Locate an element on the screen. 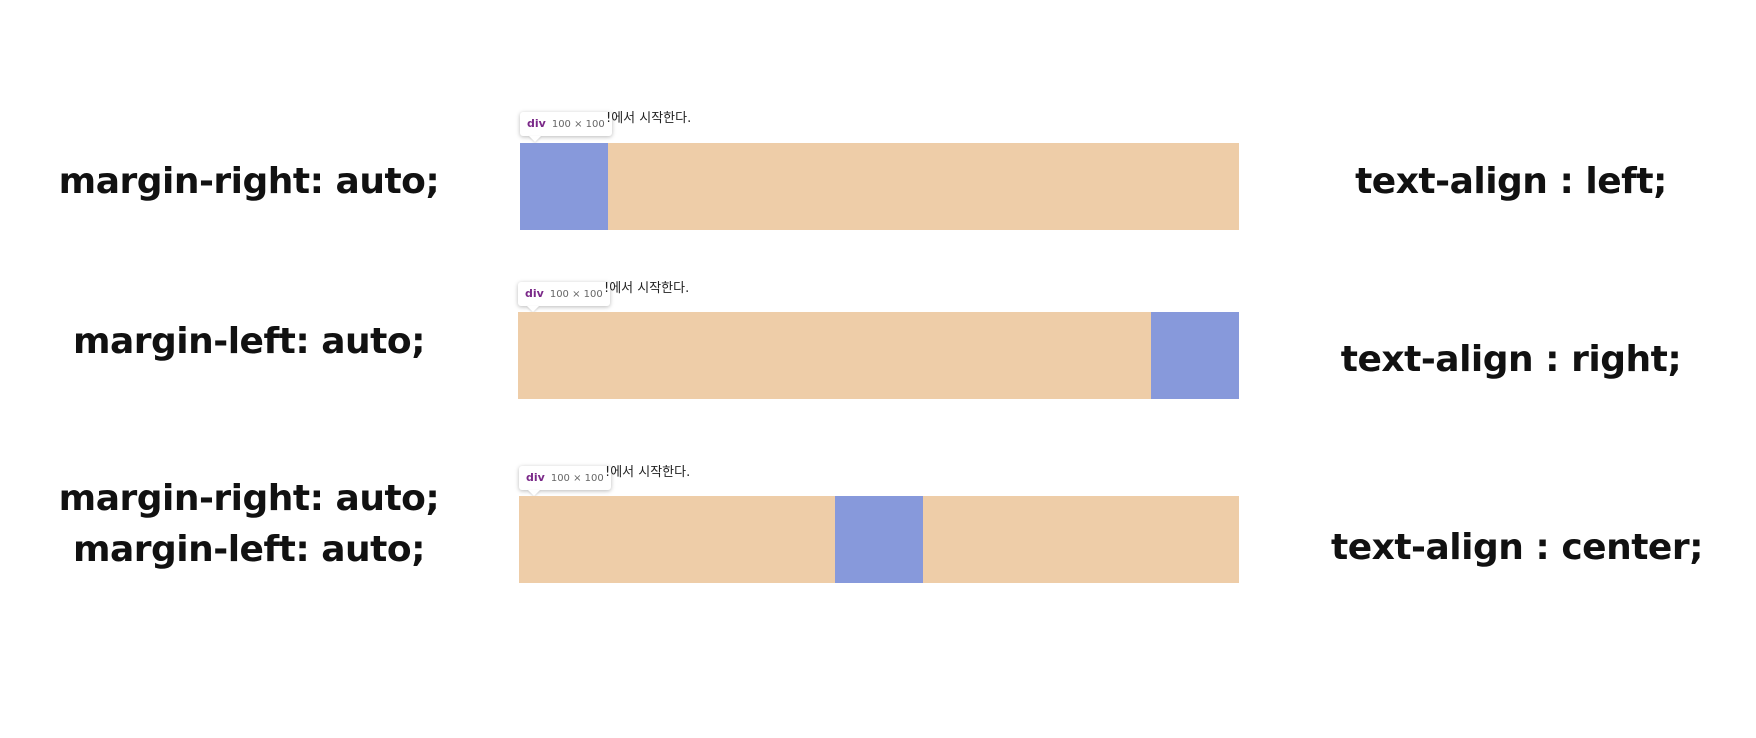  label-margin-left-auto-2: margin-left: auto; is located at coordinates (249, 549).